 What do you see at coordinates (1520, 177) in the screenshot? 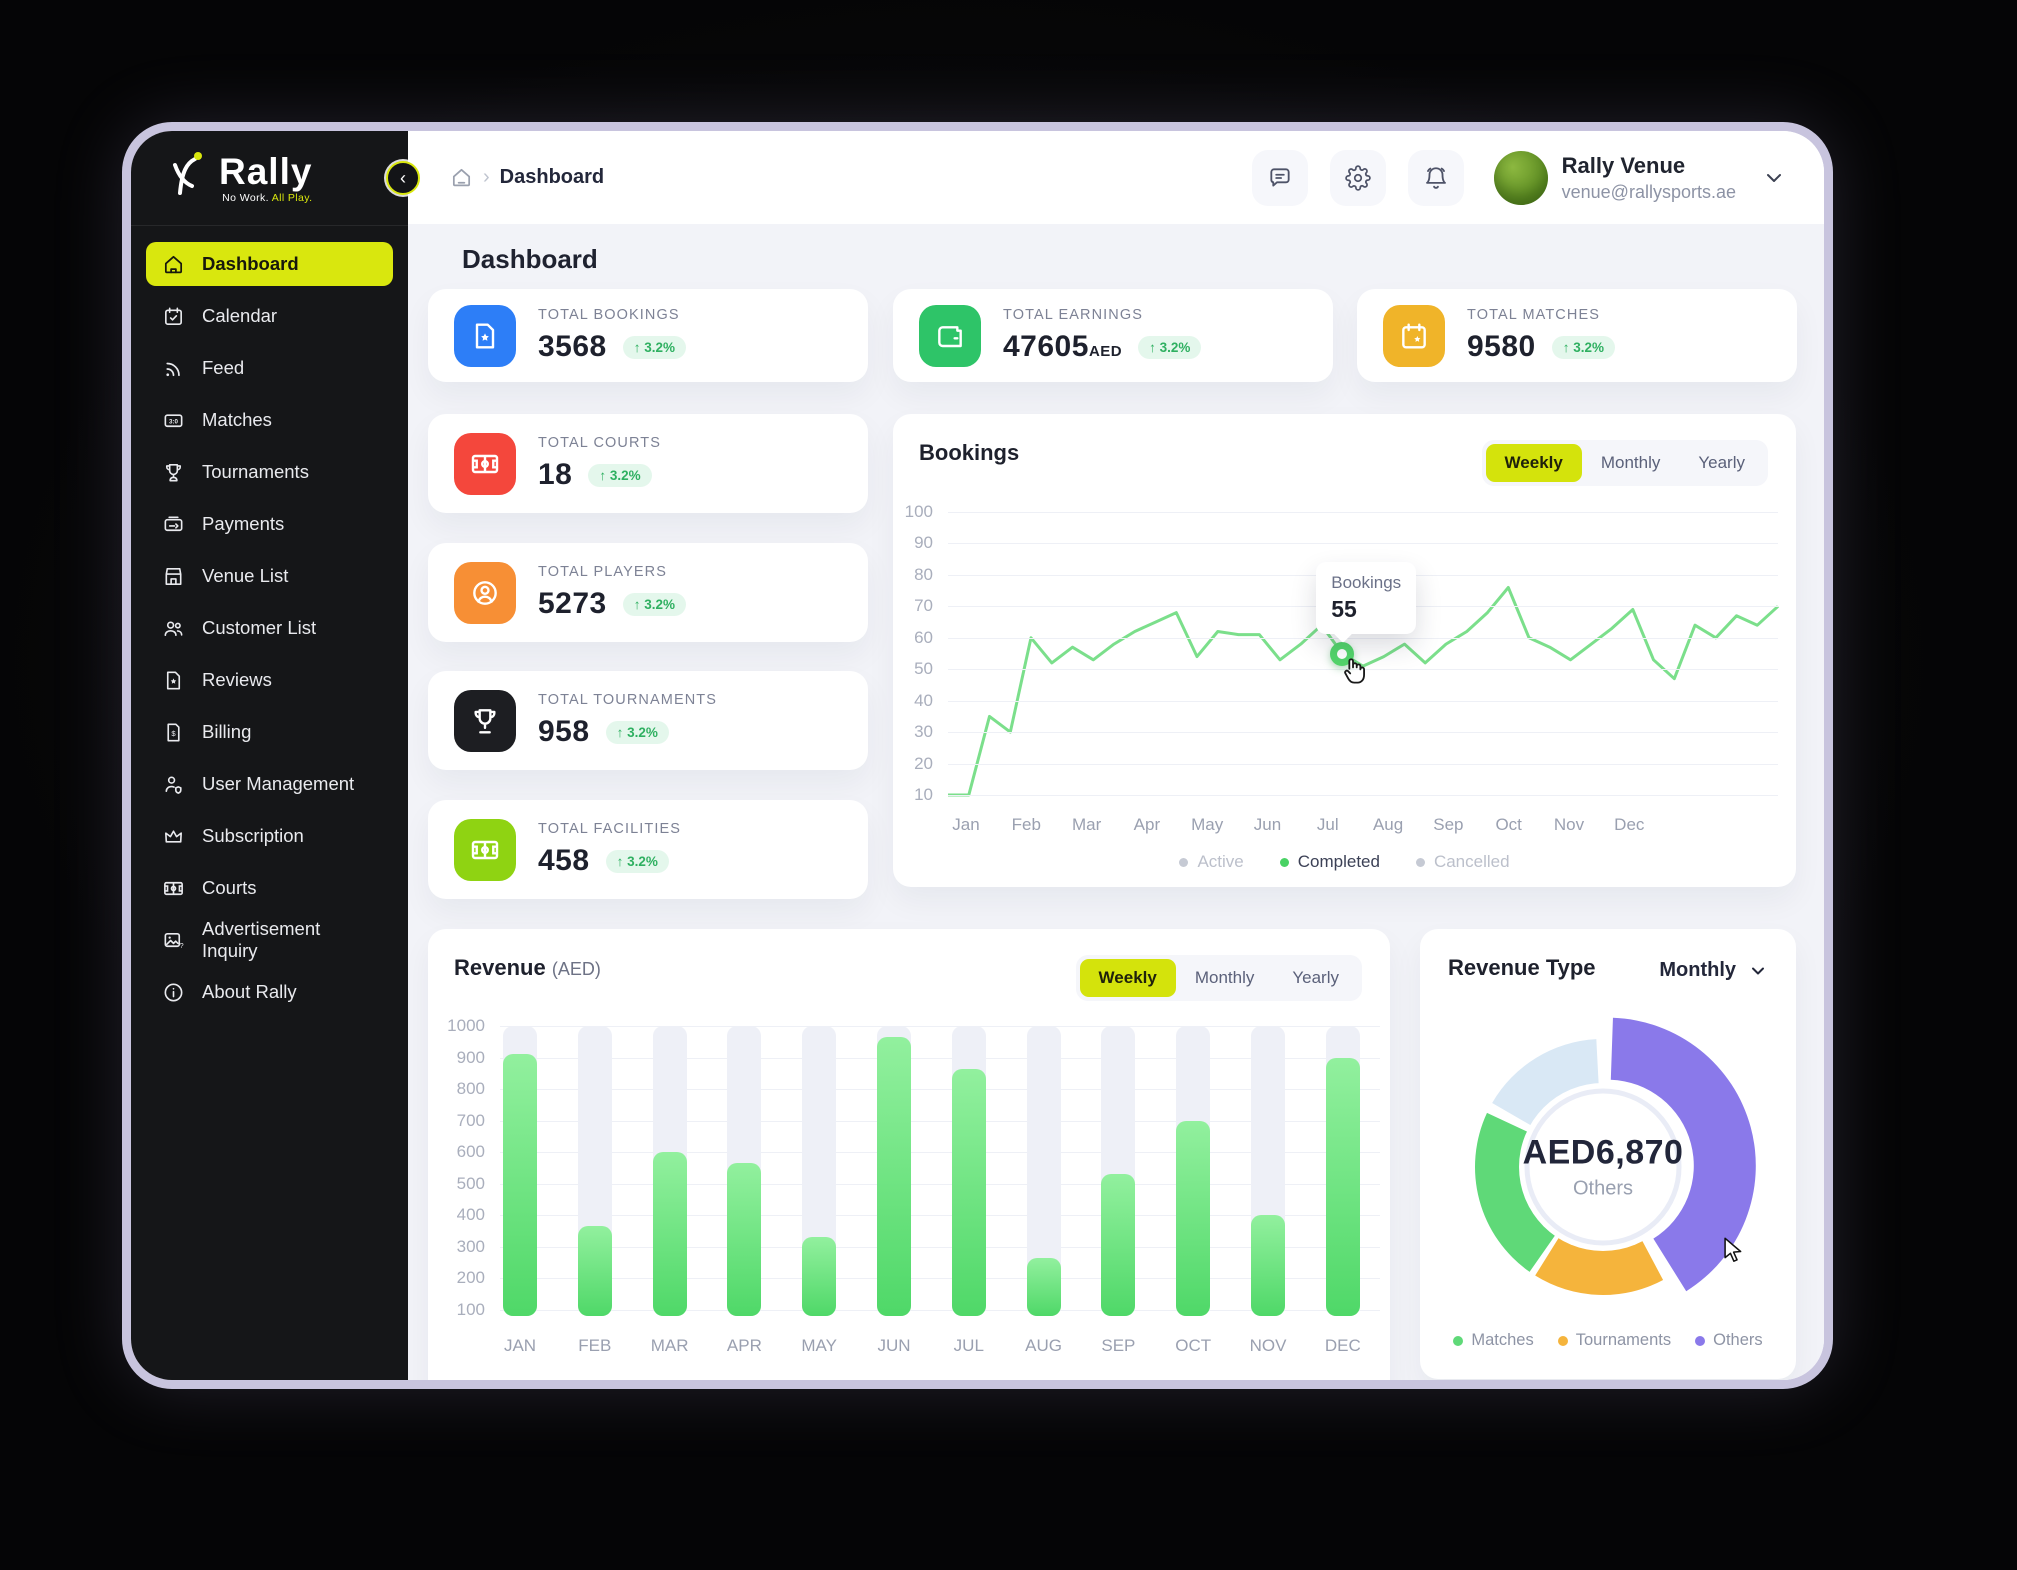
I see `avatar` at bounding box center [1520, 177].